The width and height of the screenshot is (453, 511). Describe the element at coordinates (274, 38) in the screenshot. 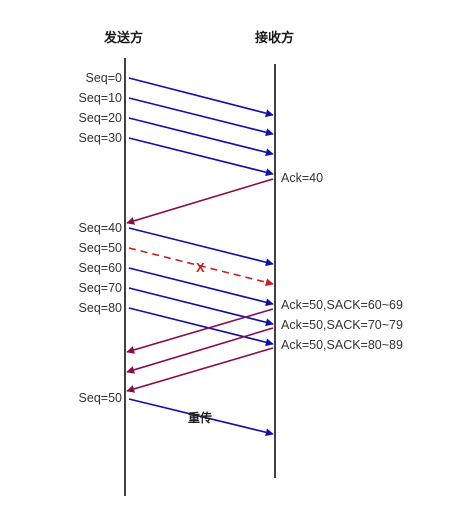

I see `receiver-header: 接收方` at that location.